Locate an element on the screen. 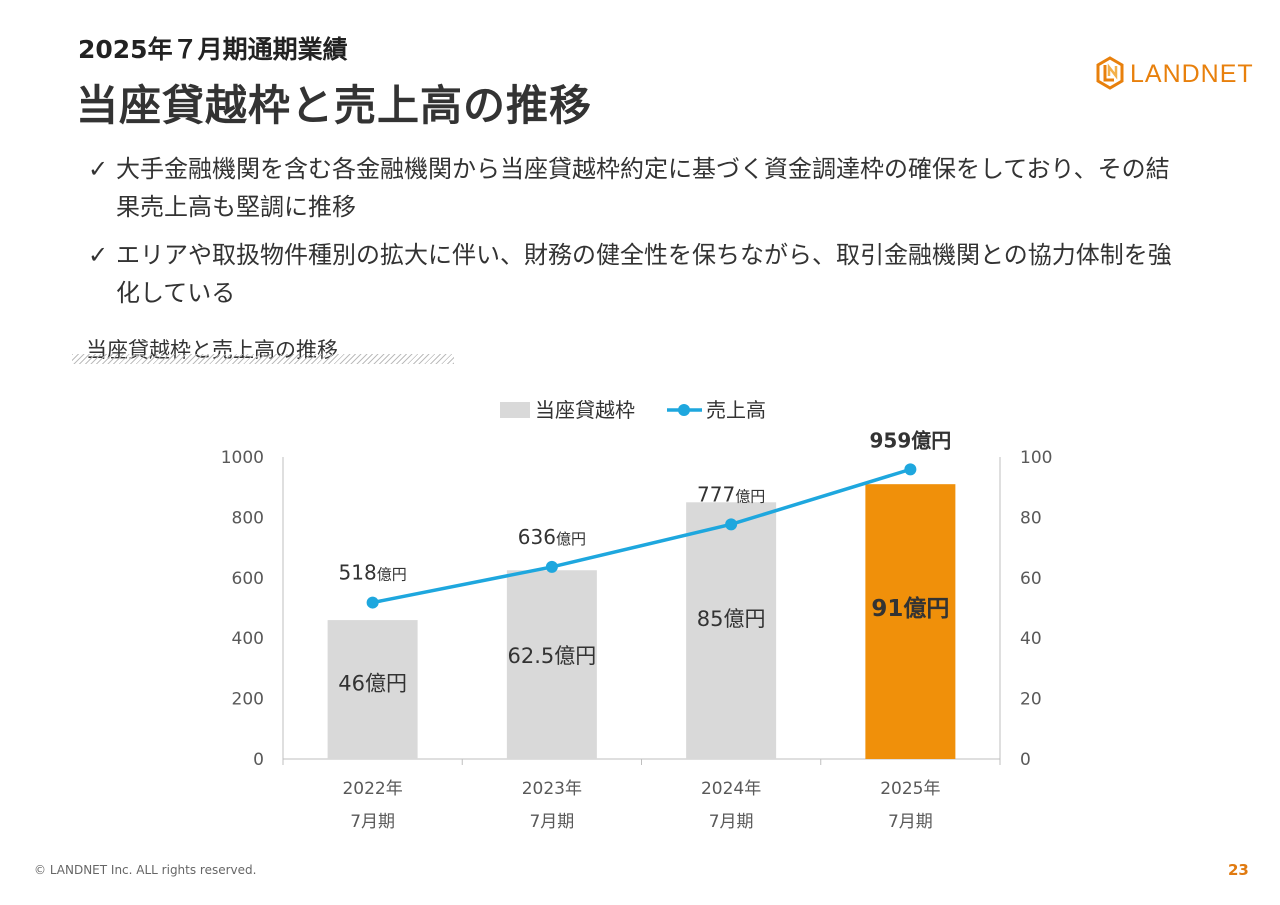  right-axis-tick-label: 80 is located at coordinates (1031, 518).